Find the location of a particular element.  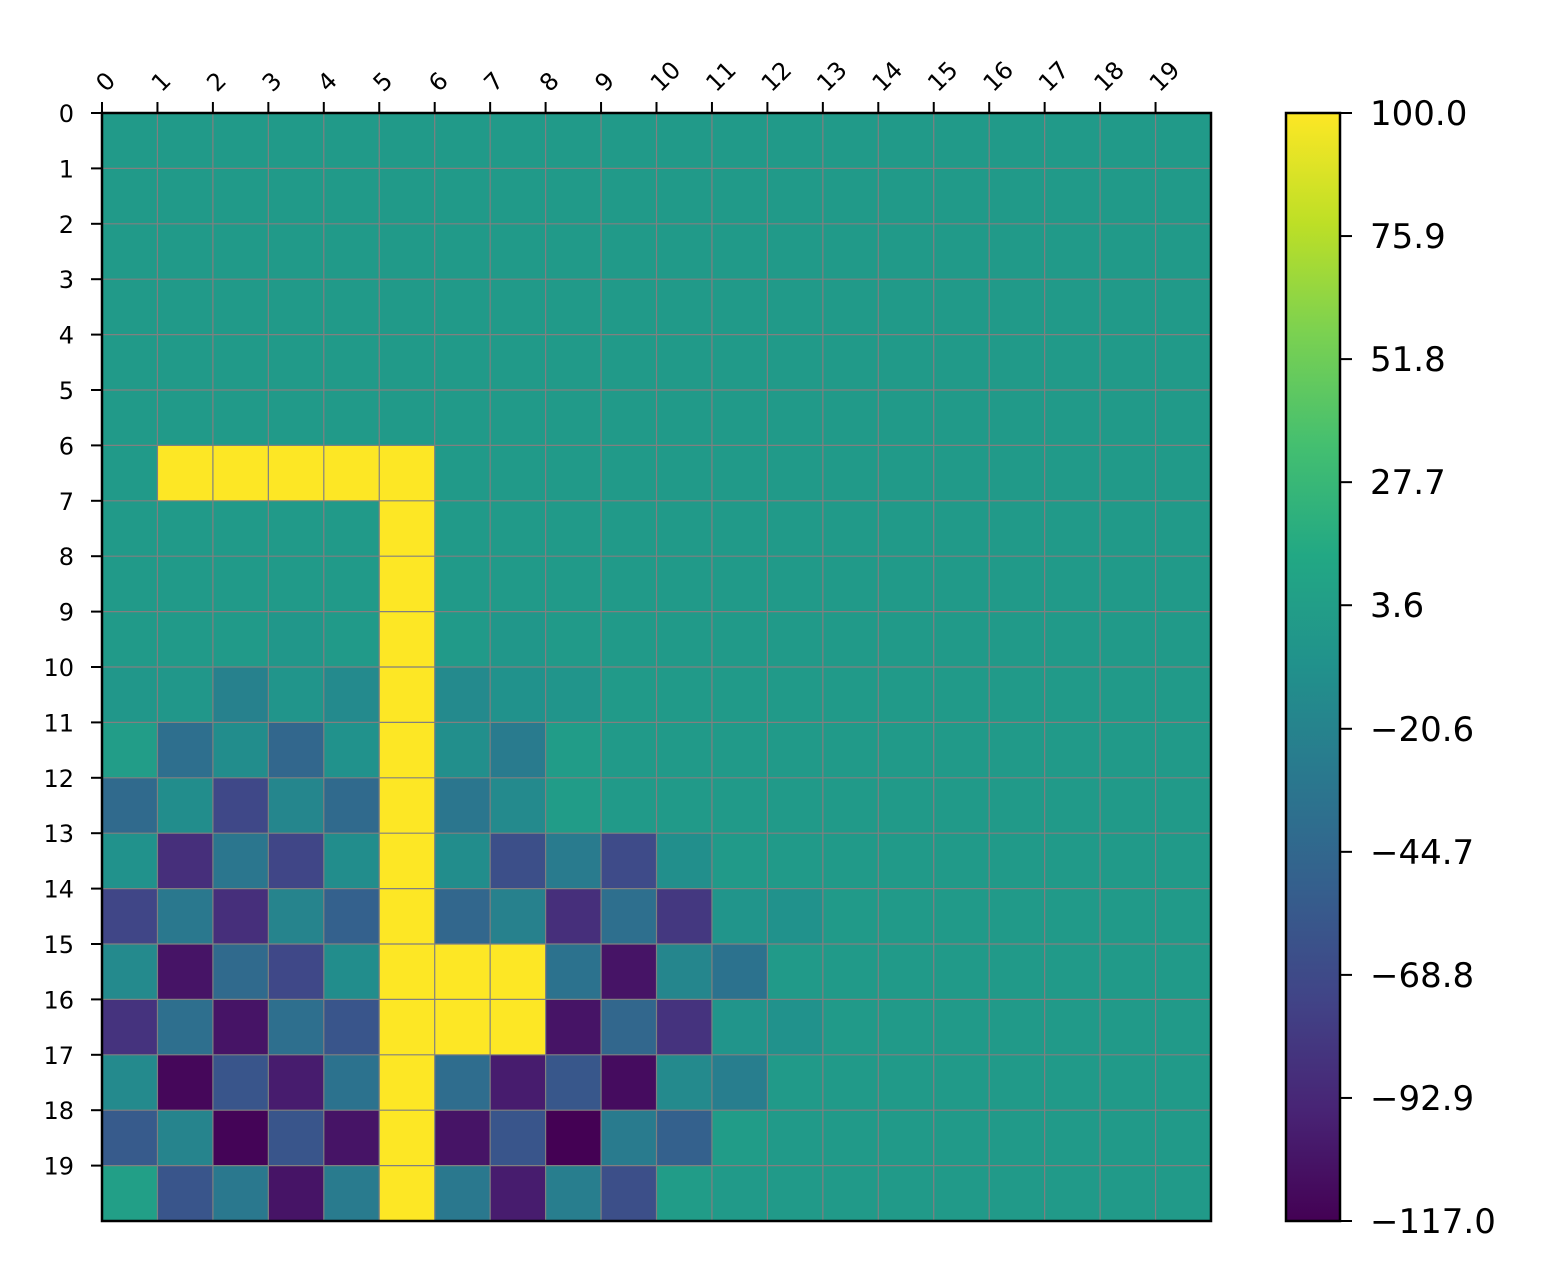

y-tick-label: 6 is located at coordinates (66, 446).